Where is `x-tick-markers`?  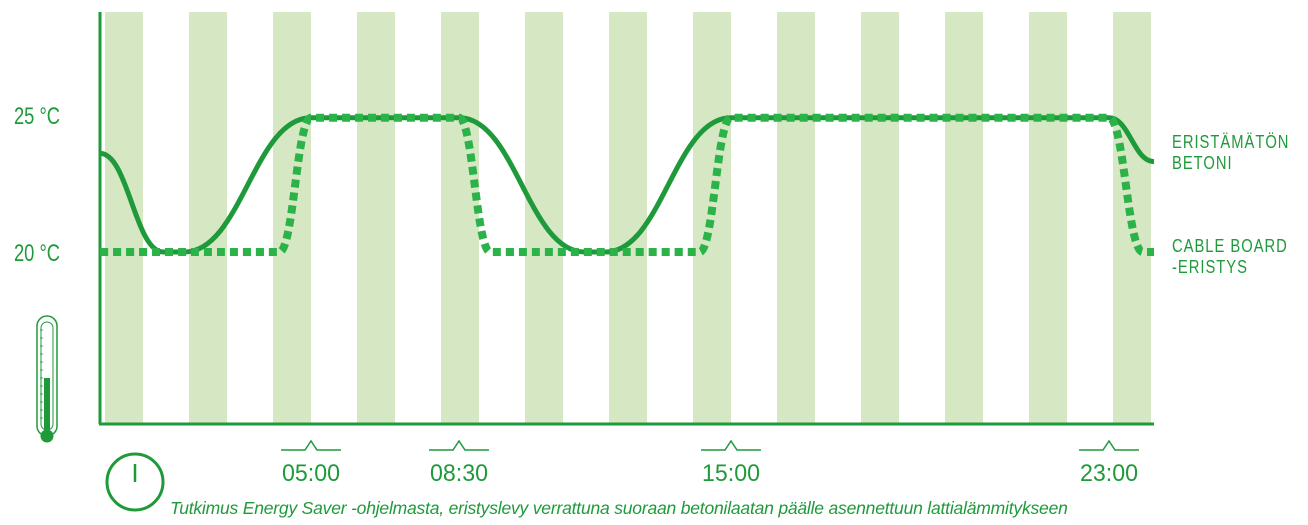 x-tick-markers is located at coordinates (710, 445).